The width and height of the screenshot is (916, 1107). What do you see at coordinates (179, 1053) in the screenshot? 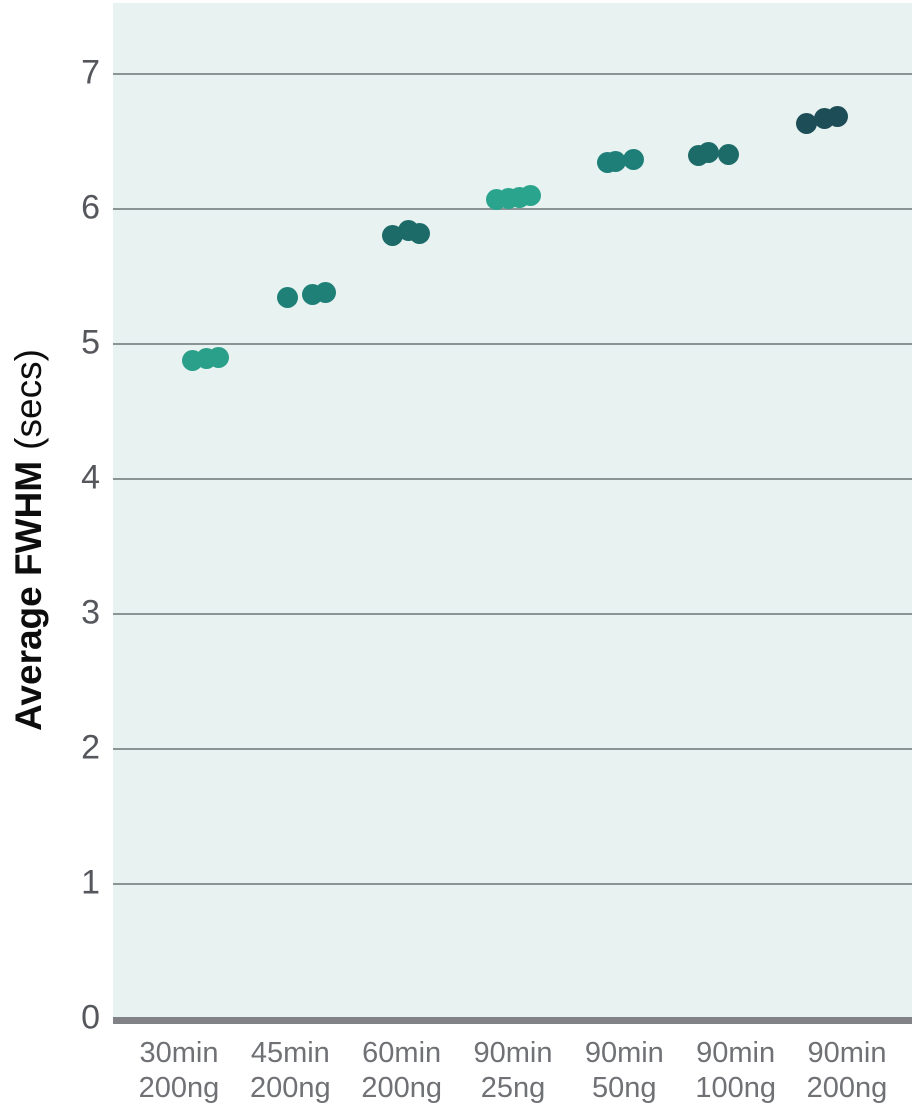
I see `x-label-line1: 30min` at bounding box center [179, 1053].